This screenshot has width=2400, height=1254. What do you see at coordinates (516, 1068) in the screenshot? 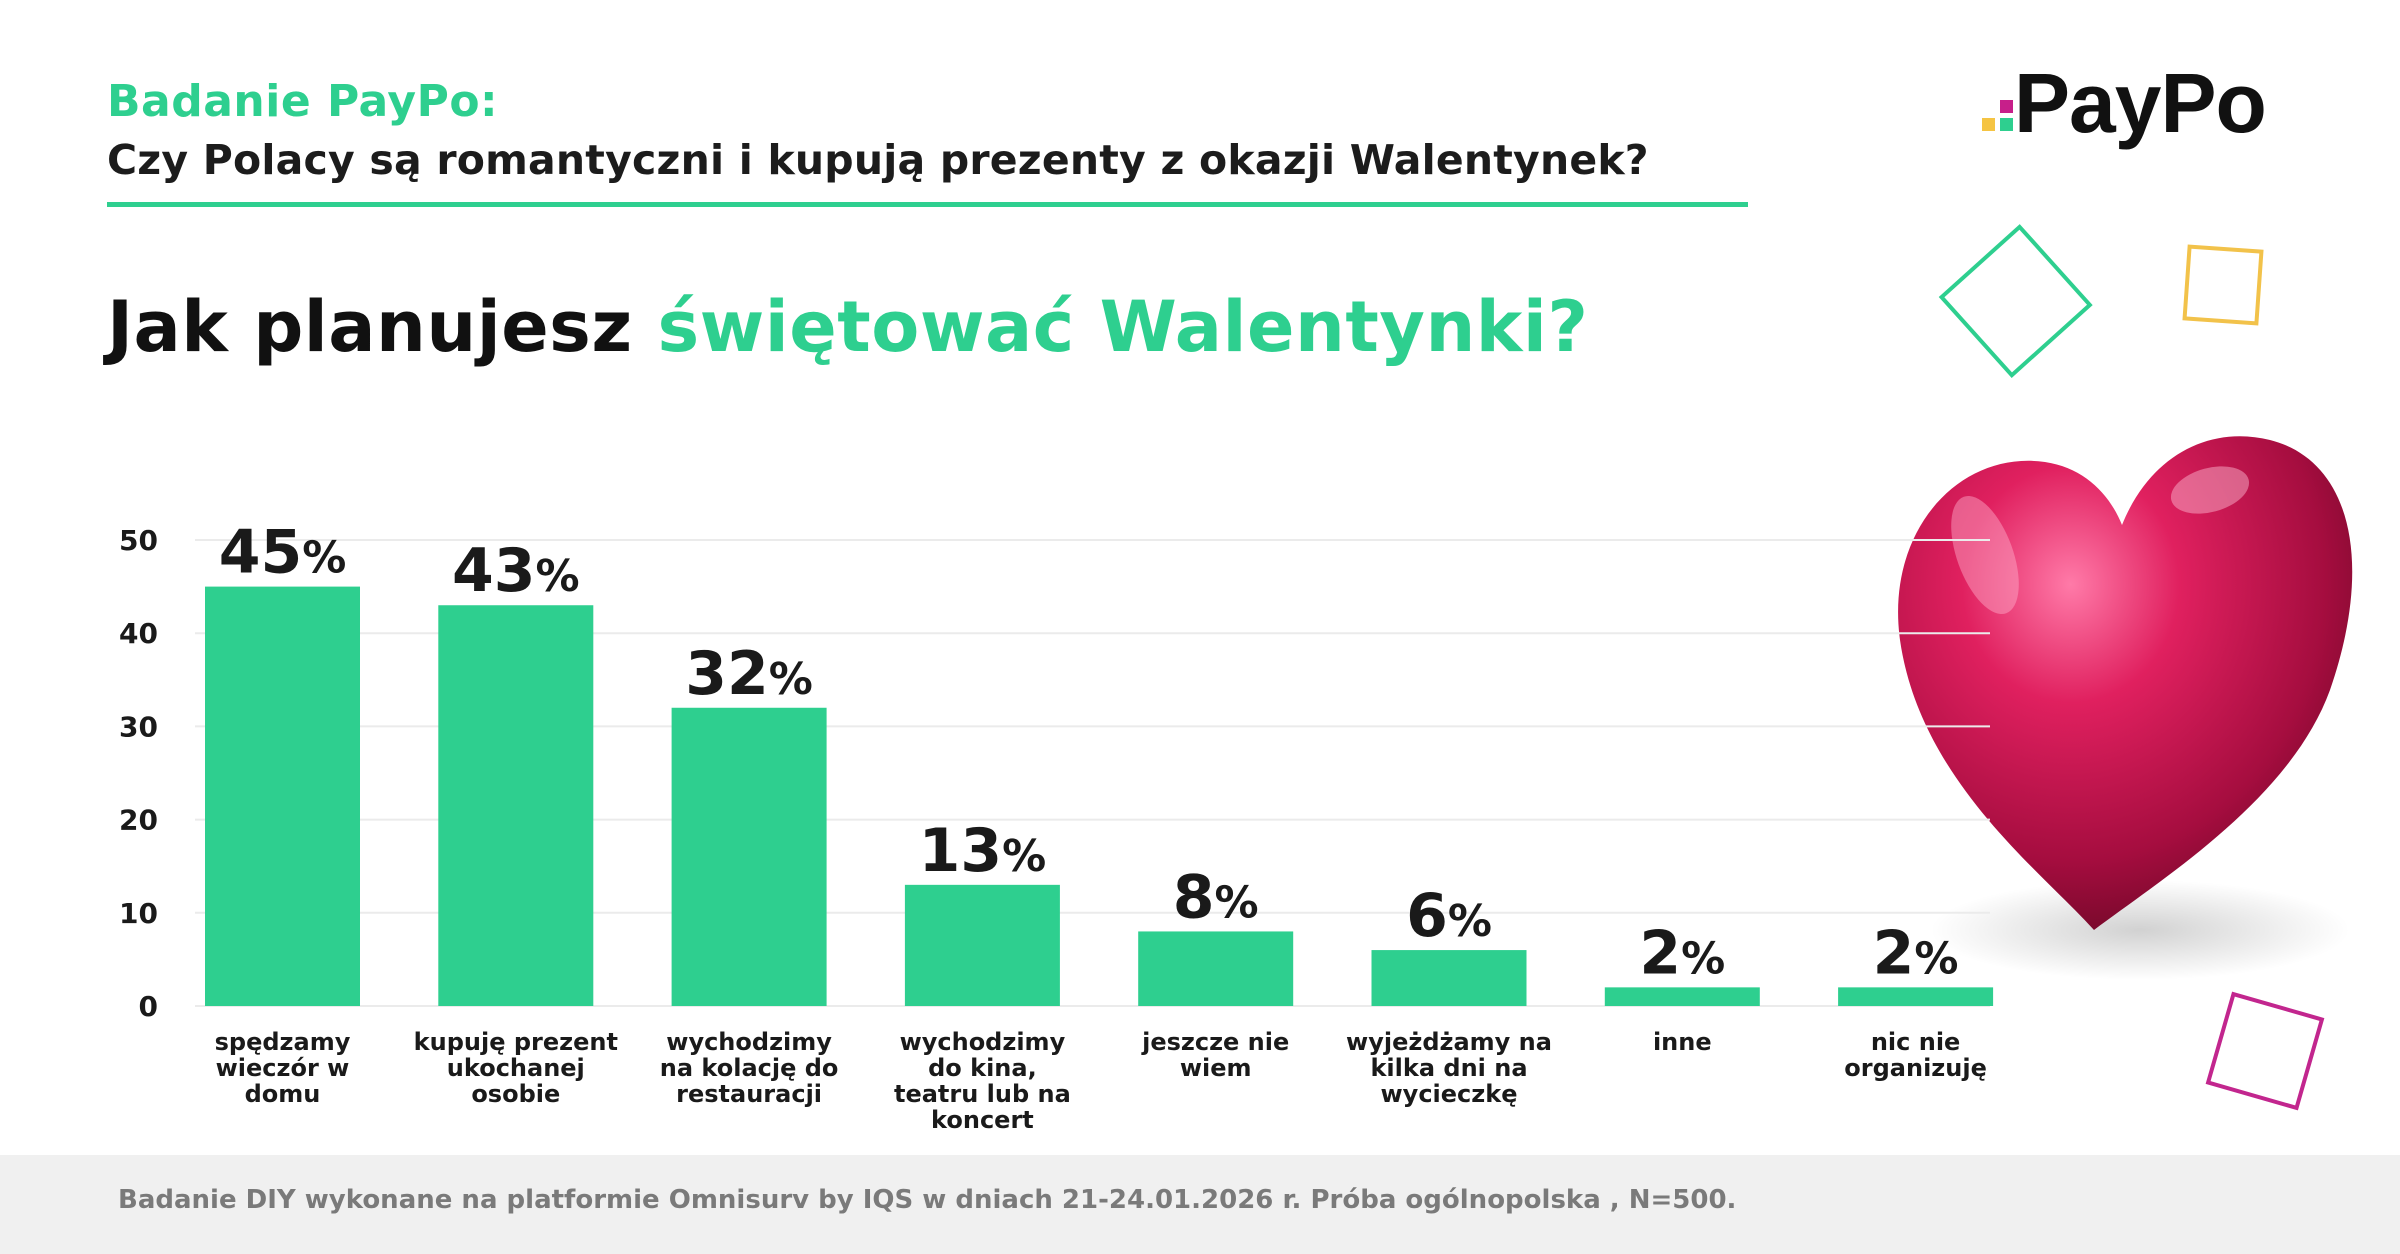
I see `x-tick-label: kupuję prezent ukochanej osobie` at bounding box center [516, 1068].